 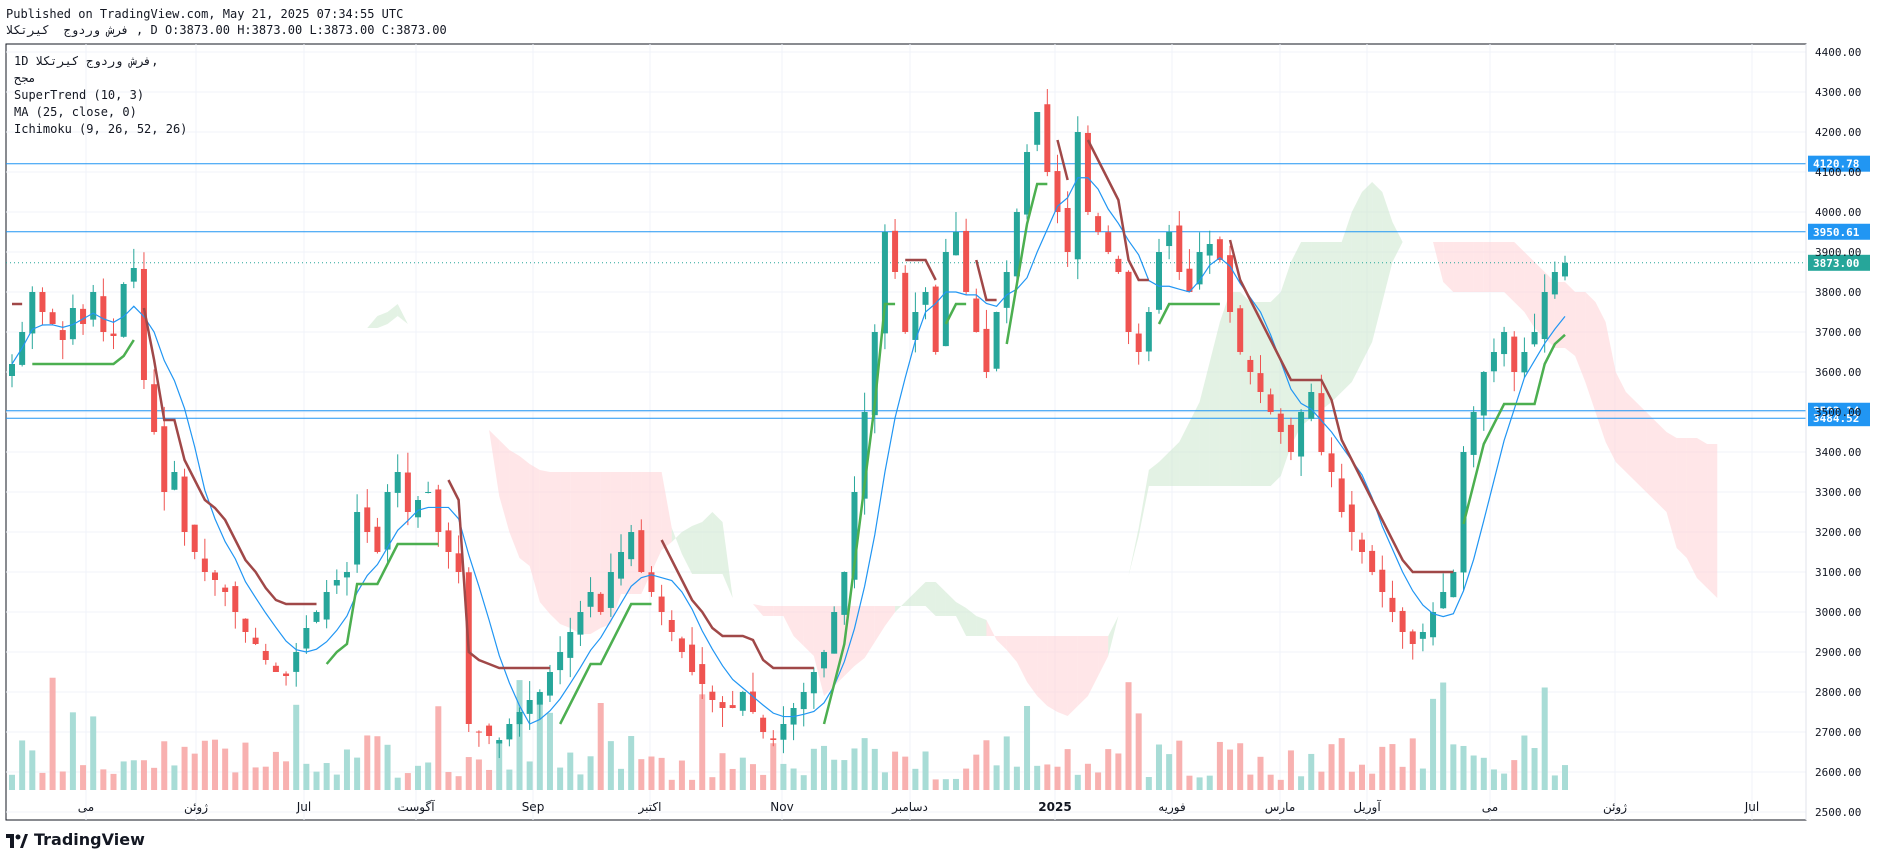 I want to click on tradingview-logo: TradingView, so click(x=75, y=839).